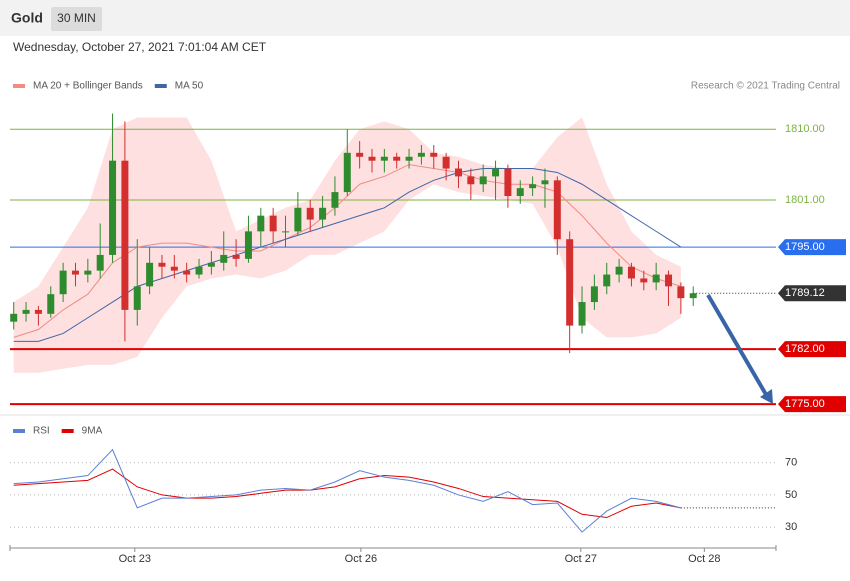 The image size is (850, 581). Describe the element at coordinates (805, 293) in the screenshot. I see `level-label: 1789.12` at that location.